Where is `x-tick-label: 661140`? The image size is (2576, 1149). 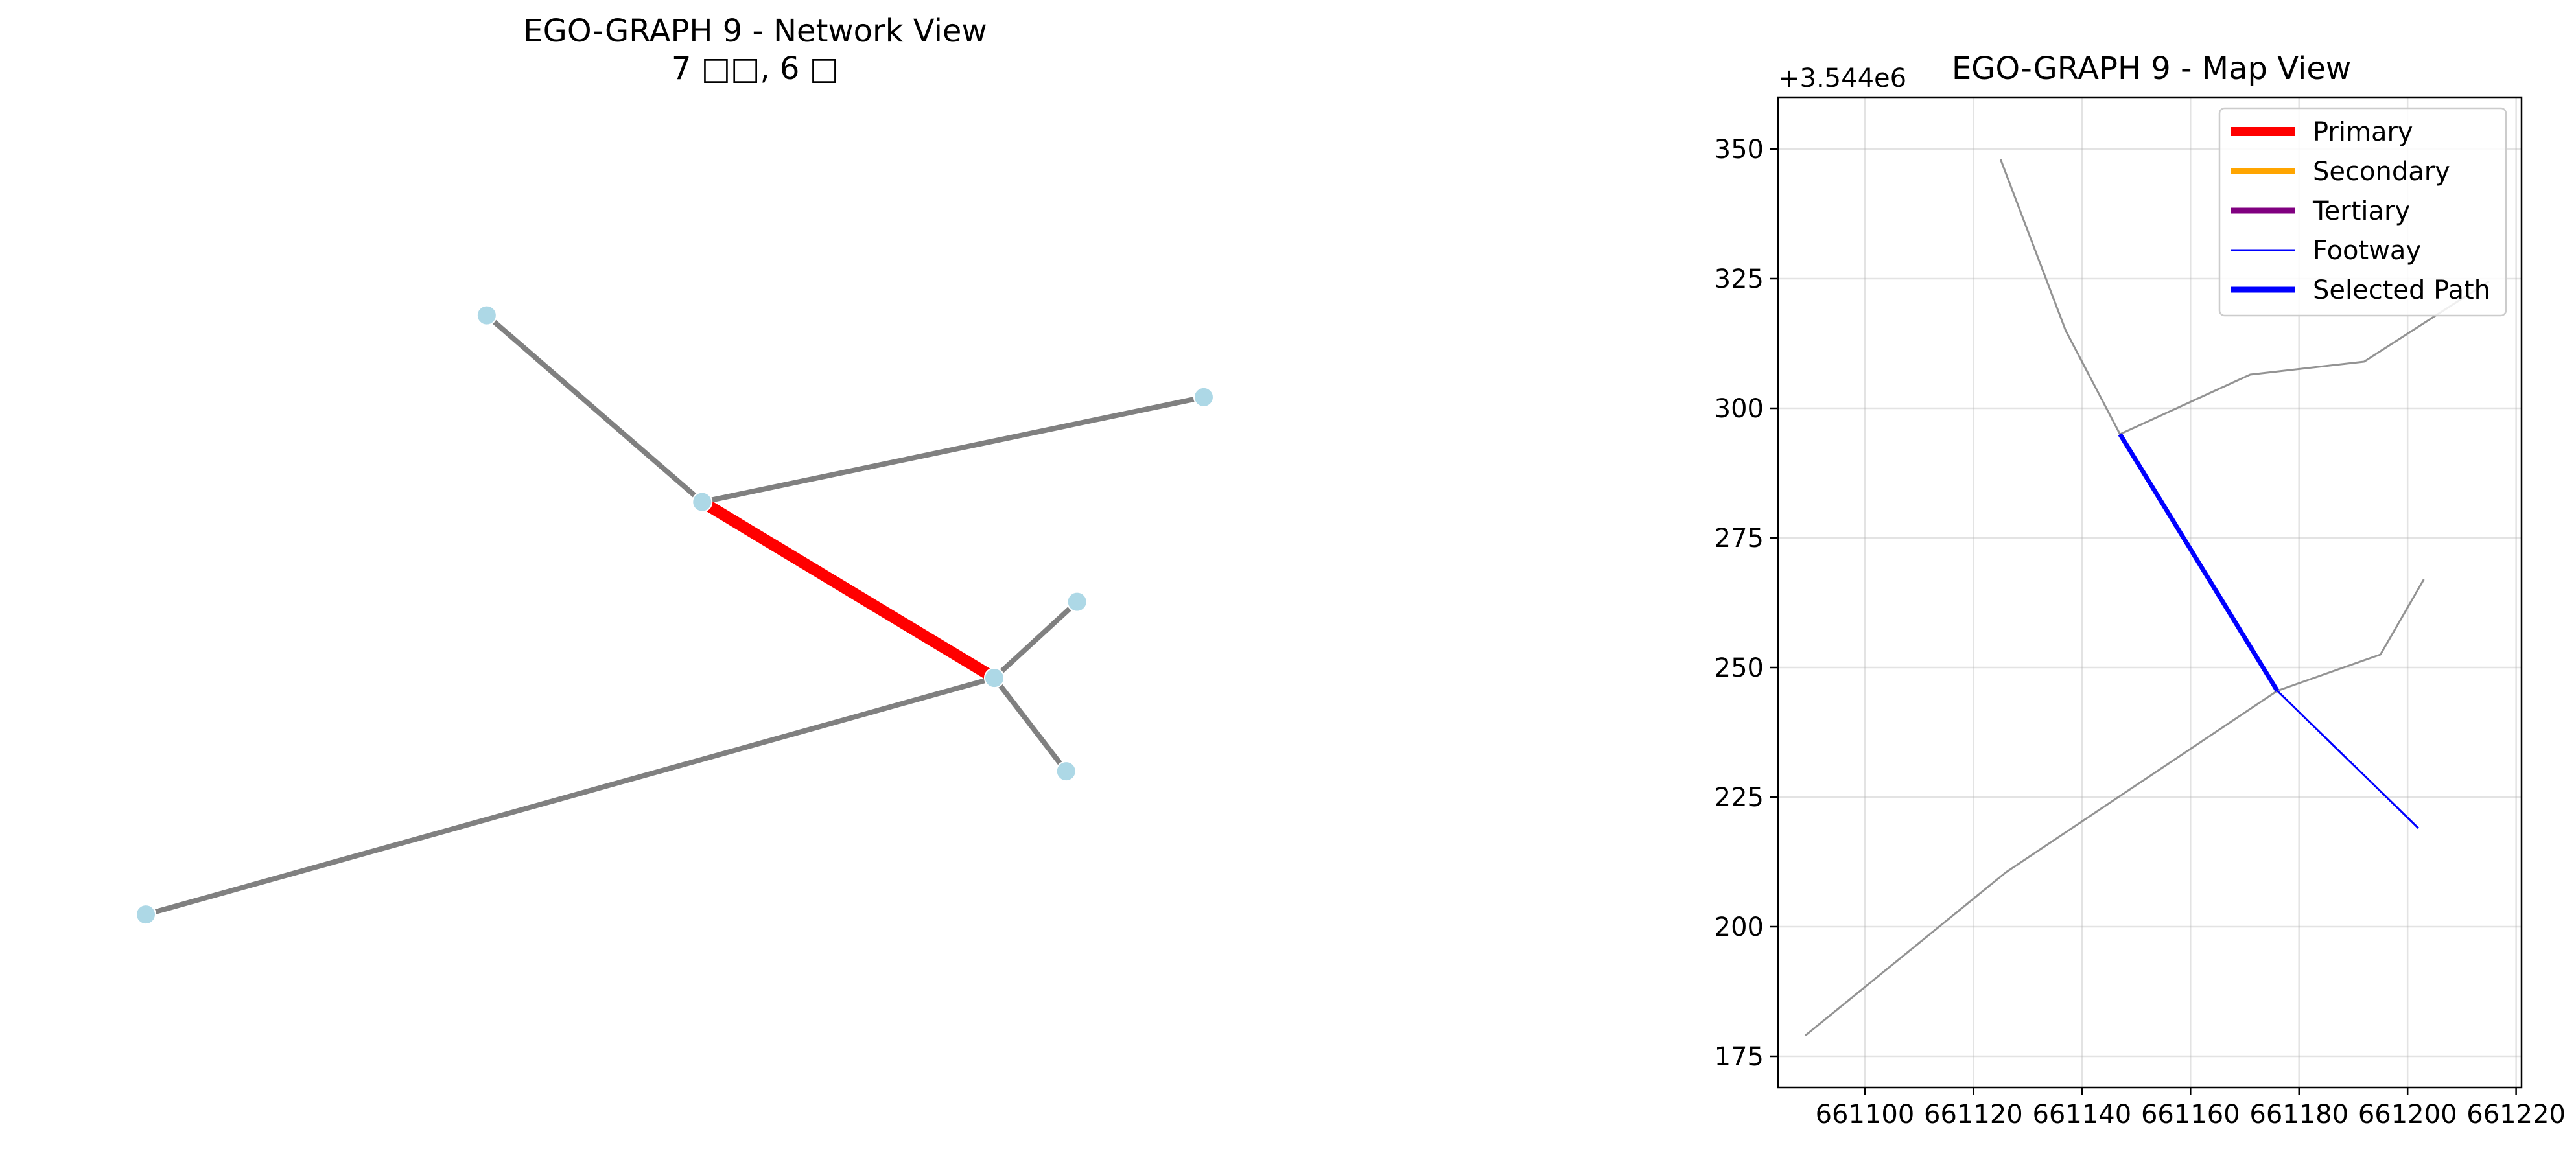 x-tick-label: 661140 is located at coordinates (2081, 1115).